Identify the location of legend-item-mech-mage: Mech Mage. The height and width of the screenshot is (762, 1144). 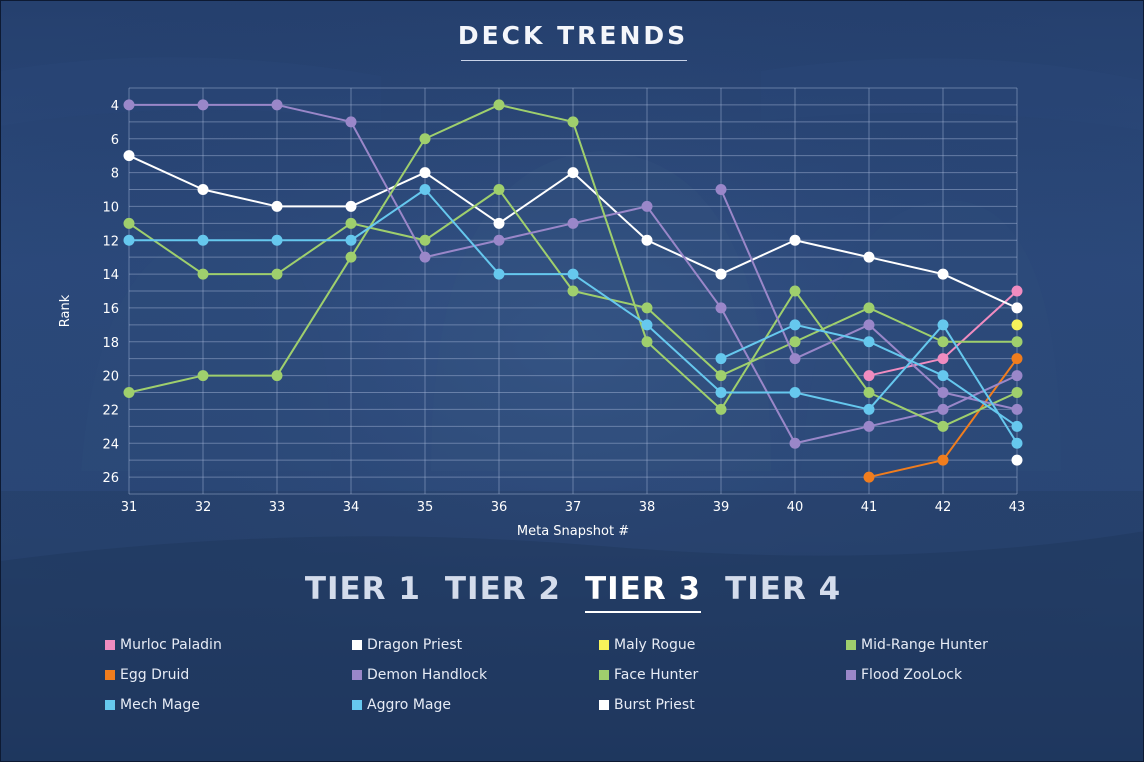
(228, 705).